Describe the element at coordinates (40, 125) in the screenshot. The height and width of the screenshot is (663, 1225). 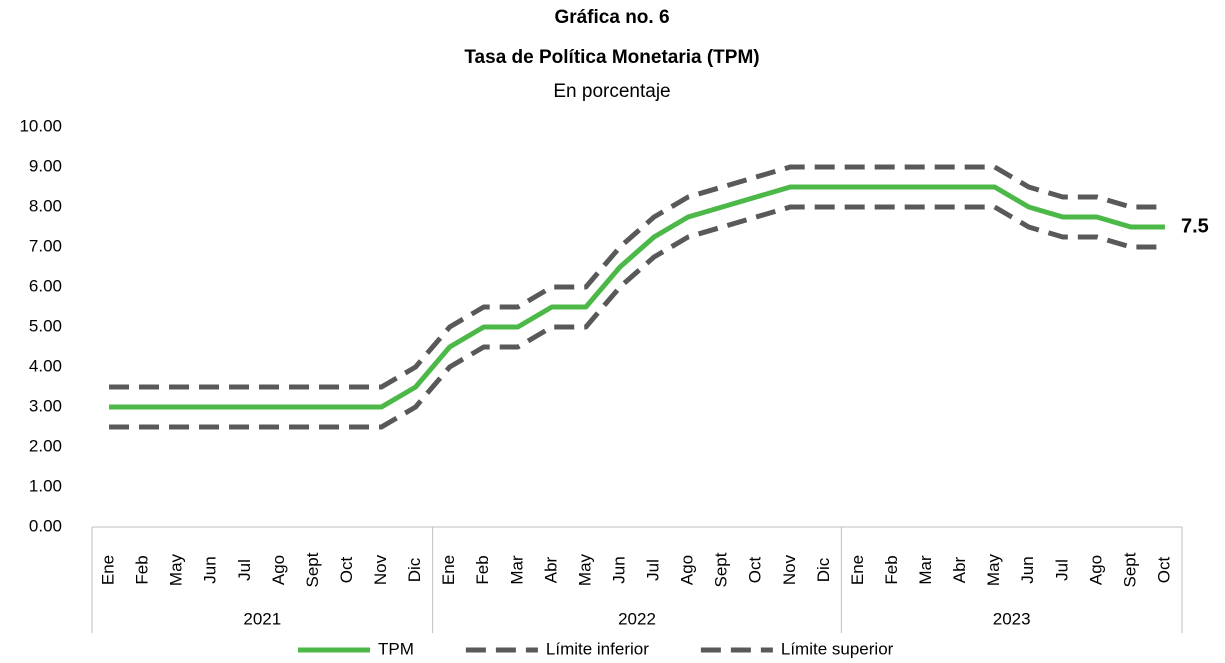
I see `y-tick-label: 10.00` at that location.